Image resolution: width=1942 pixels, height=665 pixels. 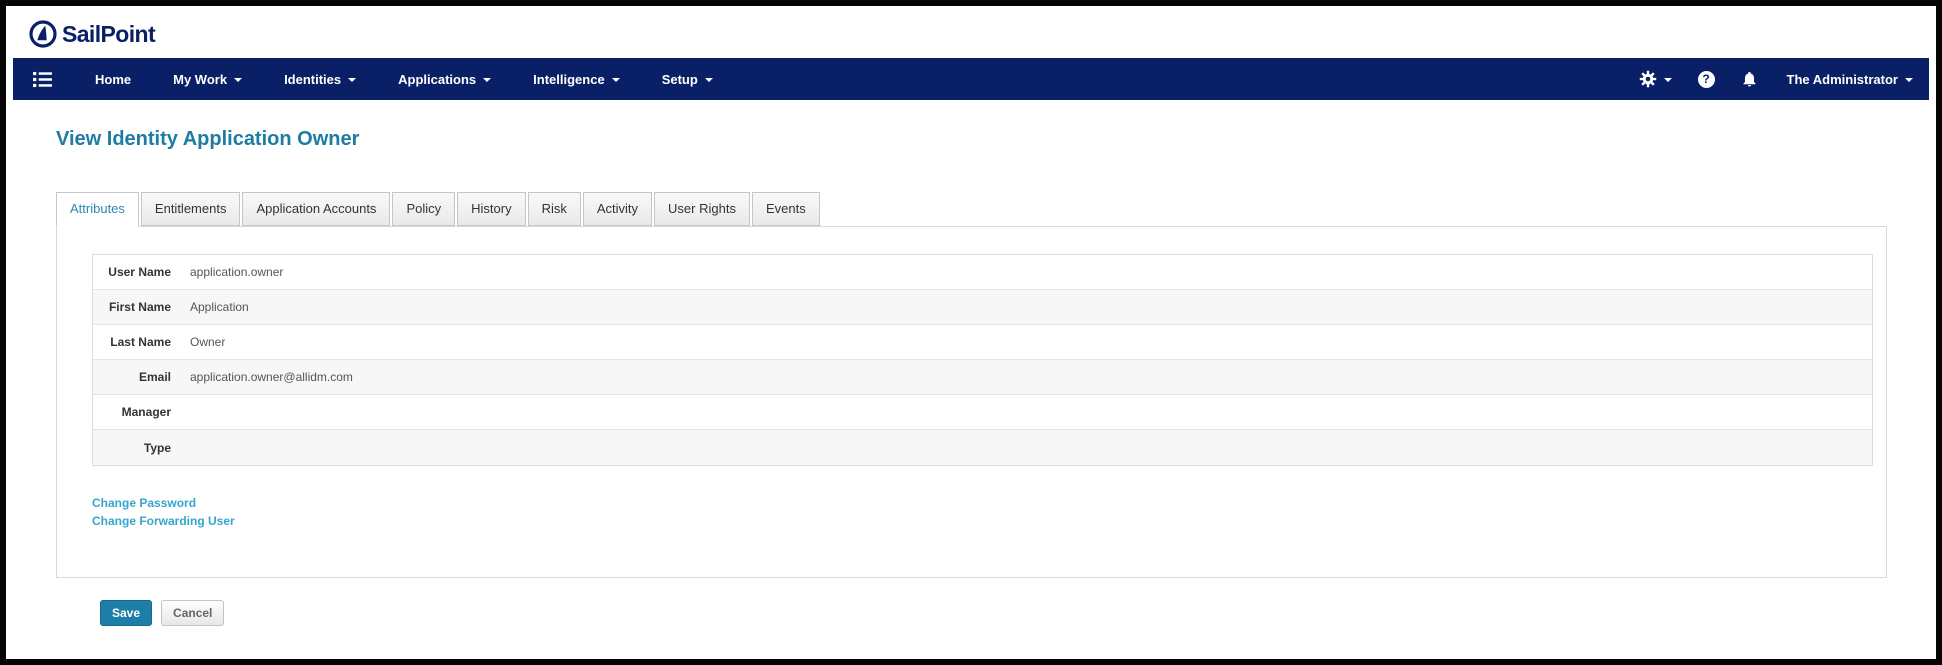 I want to click on table-row: First Name Application, so click(x=982, y=307).